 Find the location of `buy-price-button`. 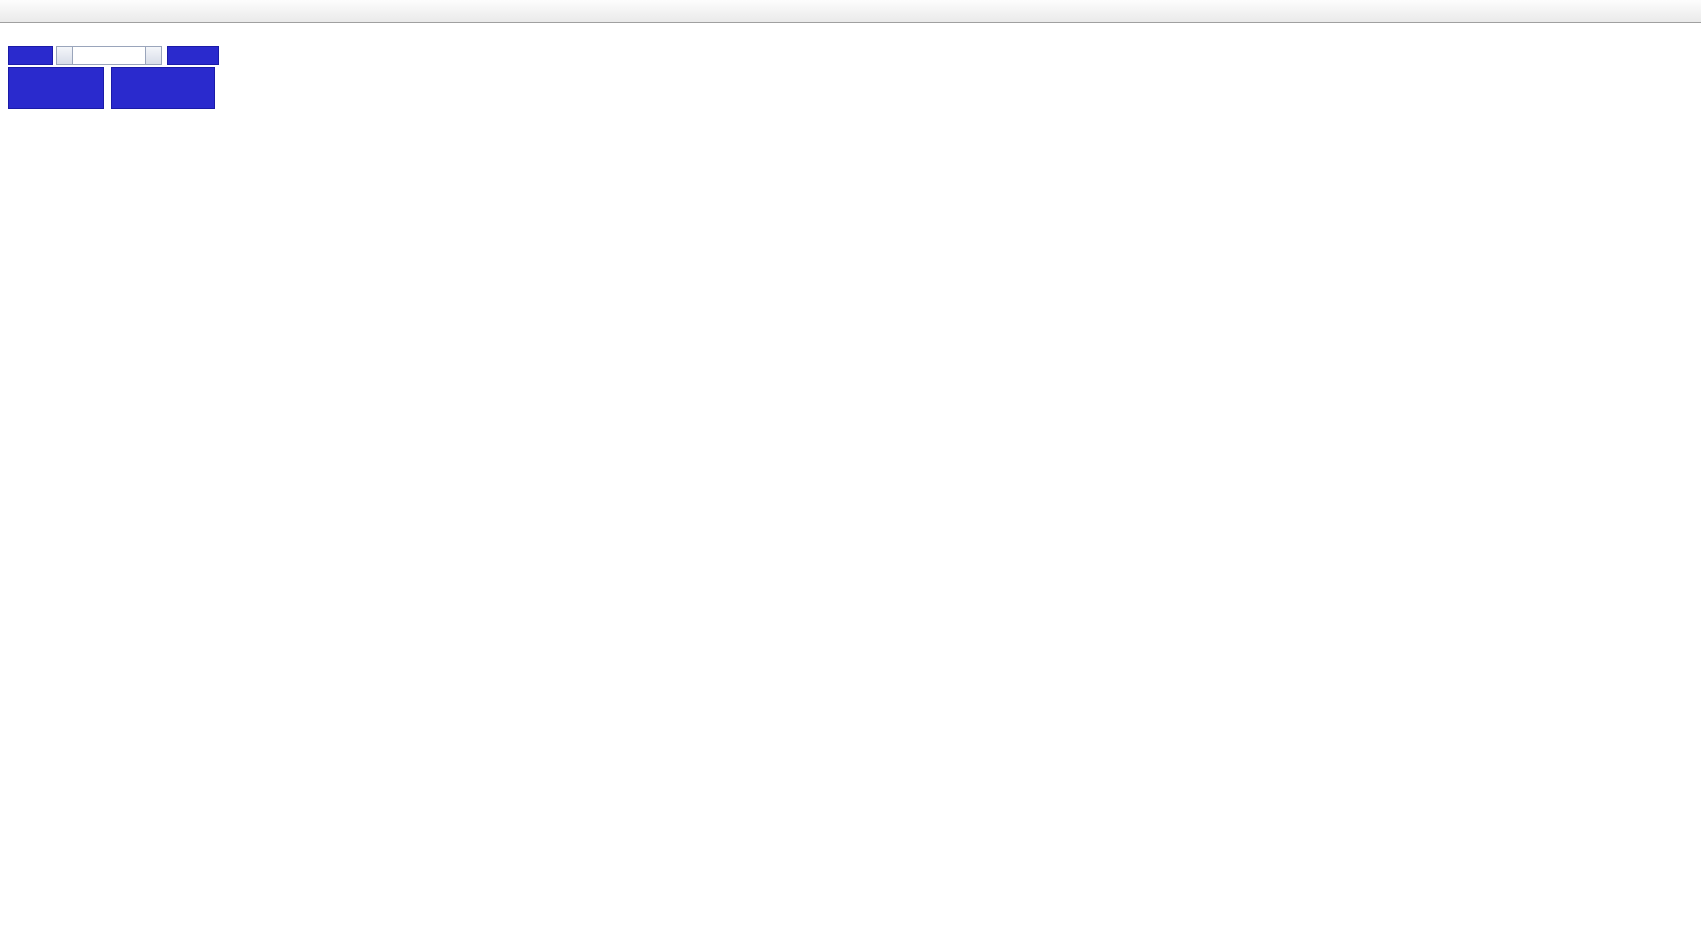

buy-price-button is located at coordinates (163, 88).